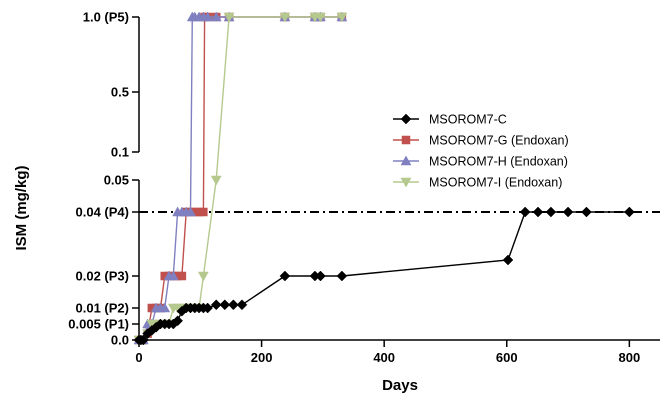 This screenshot has width=662, height=395. Describe the element at coordinates (498, 162) in the screenshot. I see `legend-label: MSOROM7-H (Endoxan)` at that location.